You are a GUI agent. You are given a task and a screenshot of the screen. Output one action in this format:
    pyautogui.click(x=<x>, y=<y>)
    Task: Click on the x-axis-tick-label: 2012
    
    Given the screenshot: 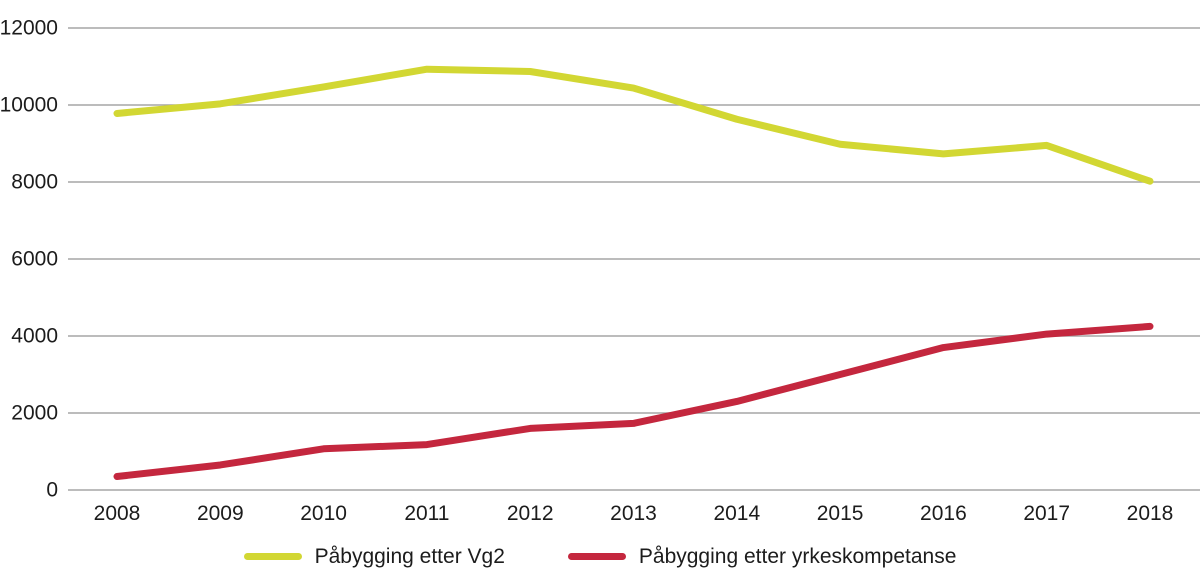 What is the action you would take?
    pyautogui.click(x=530, y=513)
    